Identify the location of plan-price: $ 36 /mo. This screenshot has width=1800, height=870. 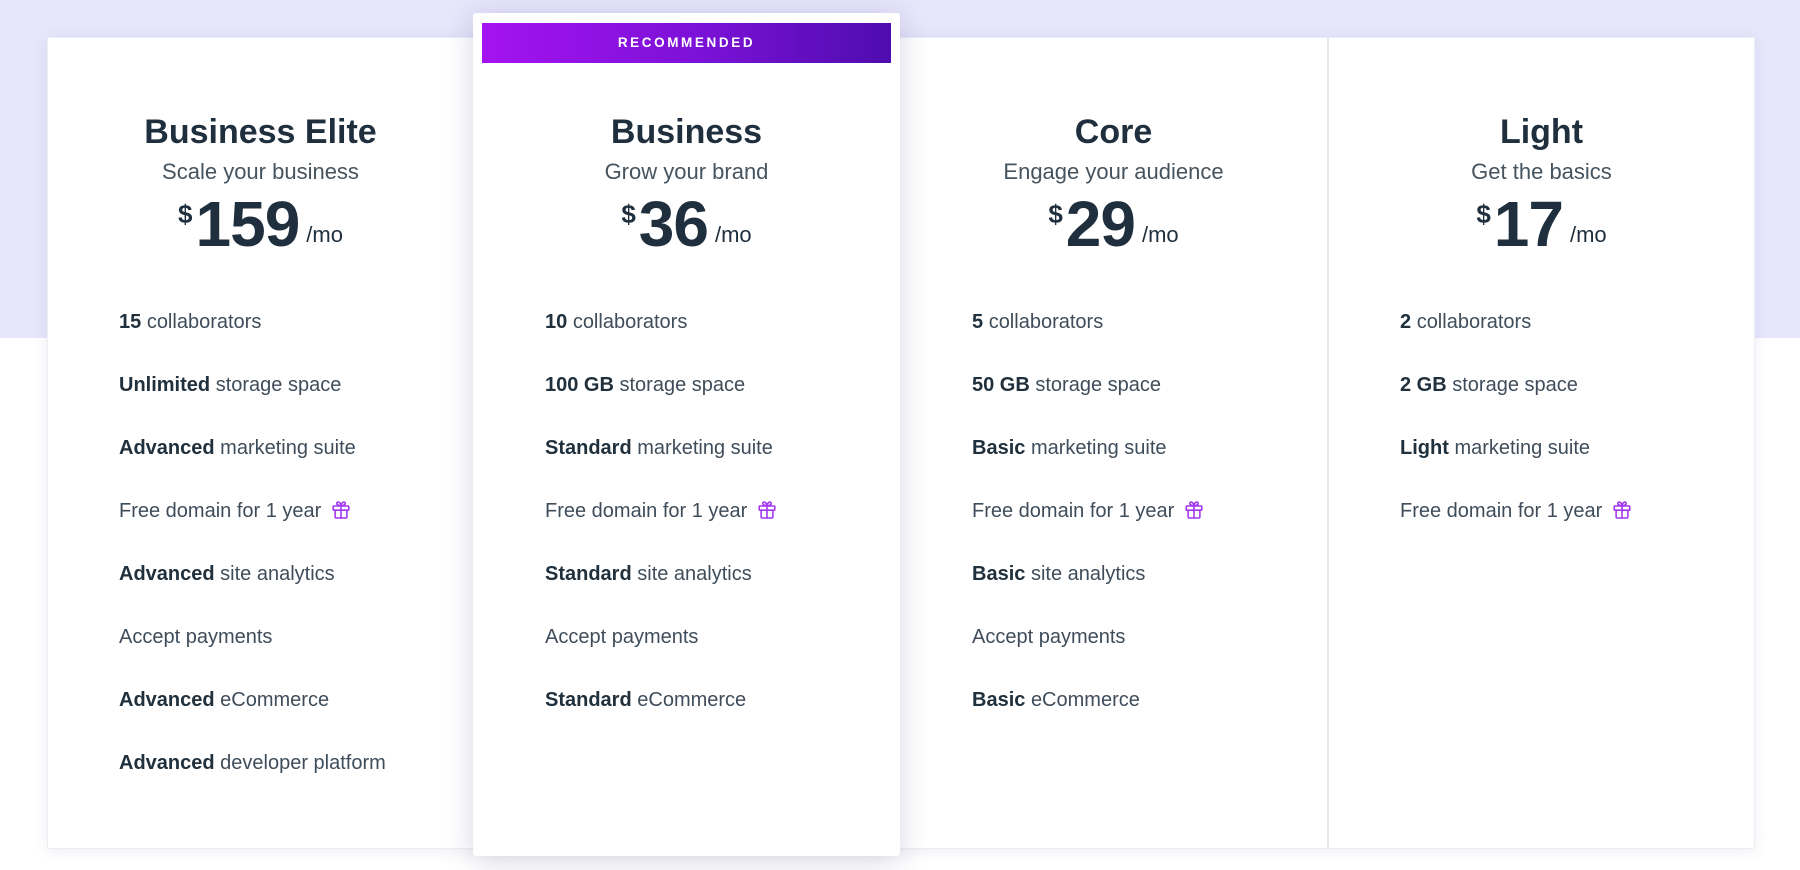
(686, 224).